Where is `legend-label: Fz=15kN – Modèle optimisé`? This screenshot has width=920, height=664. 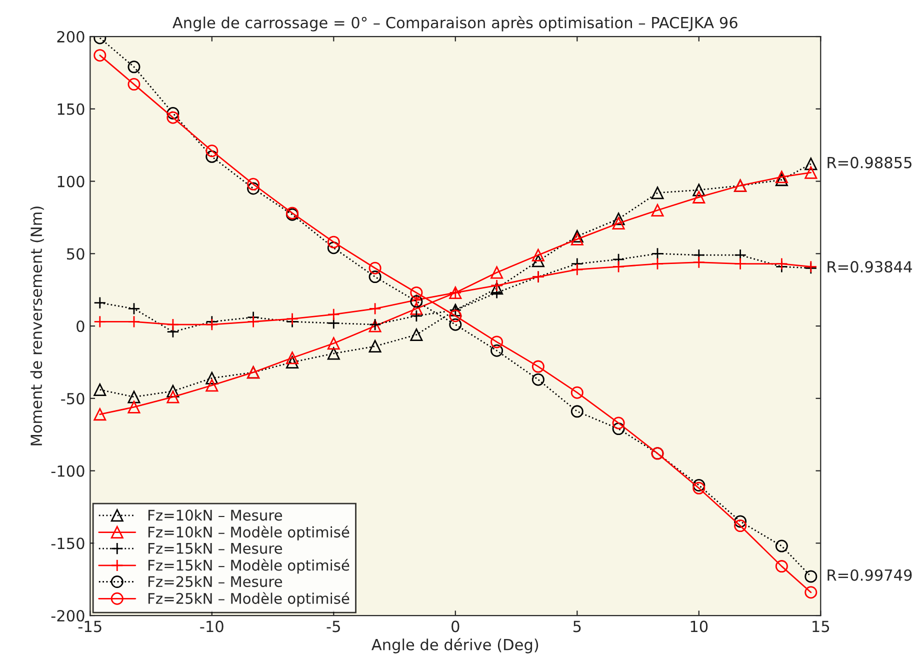 legend-label: Fz=15kN – Modèle optimisé is located at coordinates (249, 566).